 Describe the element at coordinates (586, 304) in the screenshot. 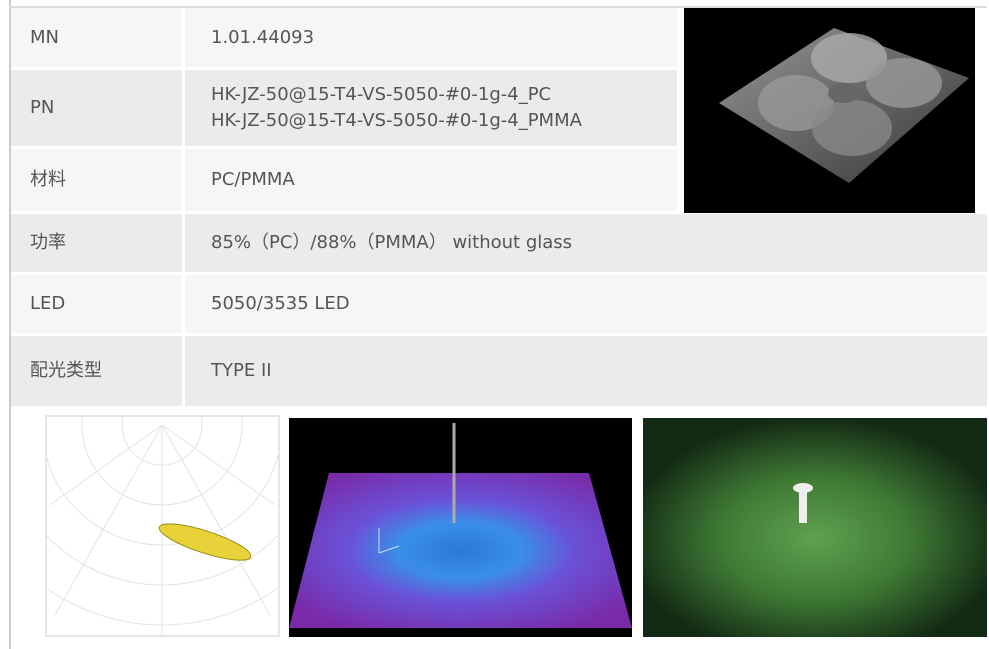

I see `row-value: 5050/3535 LED` at that location.